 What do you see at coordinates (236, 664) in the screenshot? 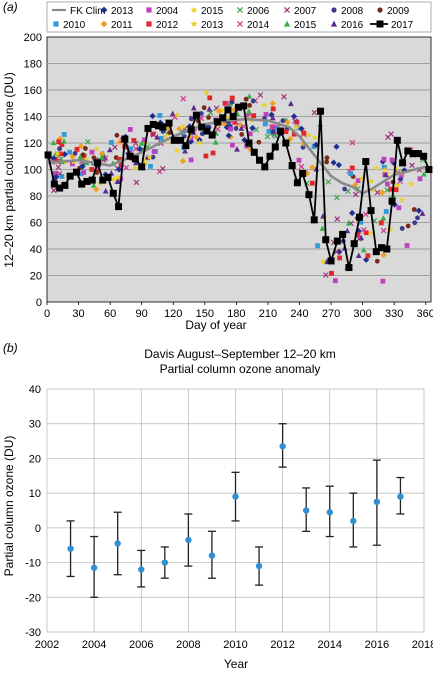
I see `x-axis-label-b: Year` at bounding box center [236, 664].